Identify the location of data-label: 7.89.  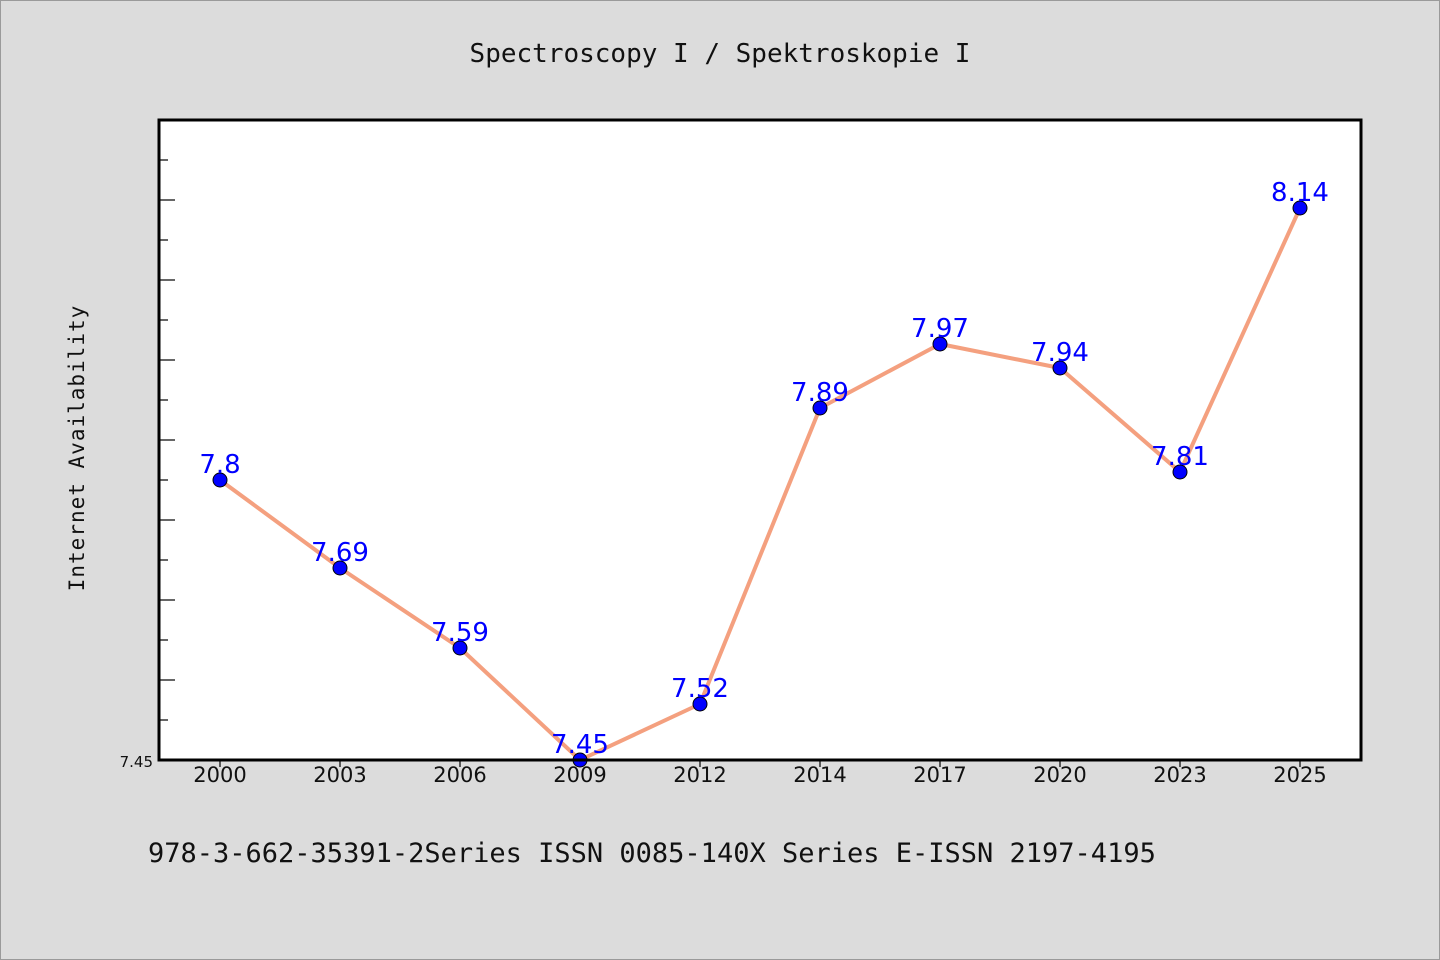
(820, 393).